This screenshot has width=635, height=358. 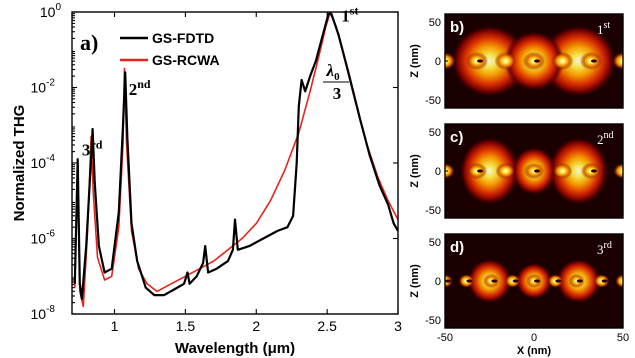 What do you see at coordinates (534, 351) in the screenshot?
I see `x-axis-label: X (nm)` at bounding box center [534, 351].